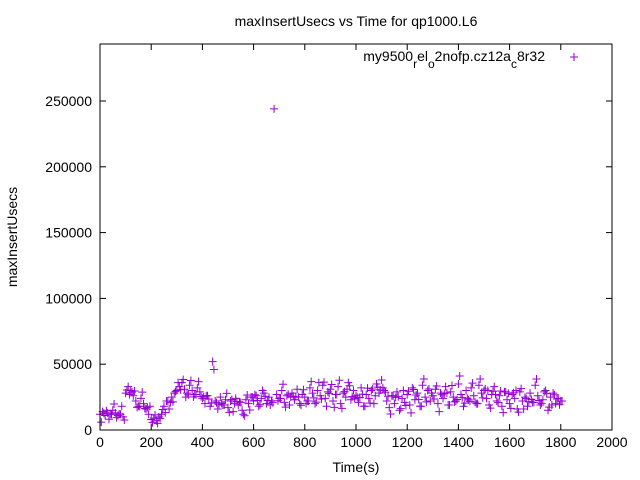  Describe the element at coordinates (152, 442) in the screenshot. I see `x-tick-label: 200` at that location.